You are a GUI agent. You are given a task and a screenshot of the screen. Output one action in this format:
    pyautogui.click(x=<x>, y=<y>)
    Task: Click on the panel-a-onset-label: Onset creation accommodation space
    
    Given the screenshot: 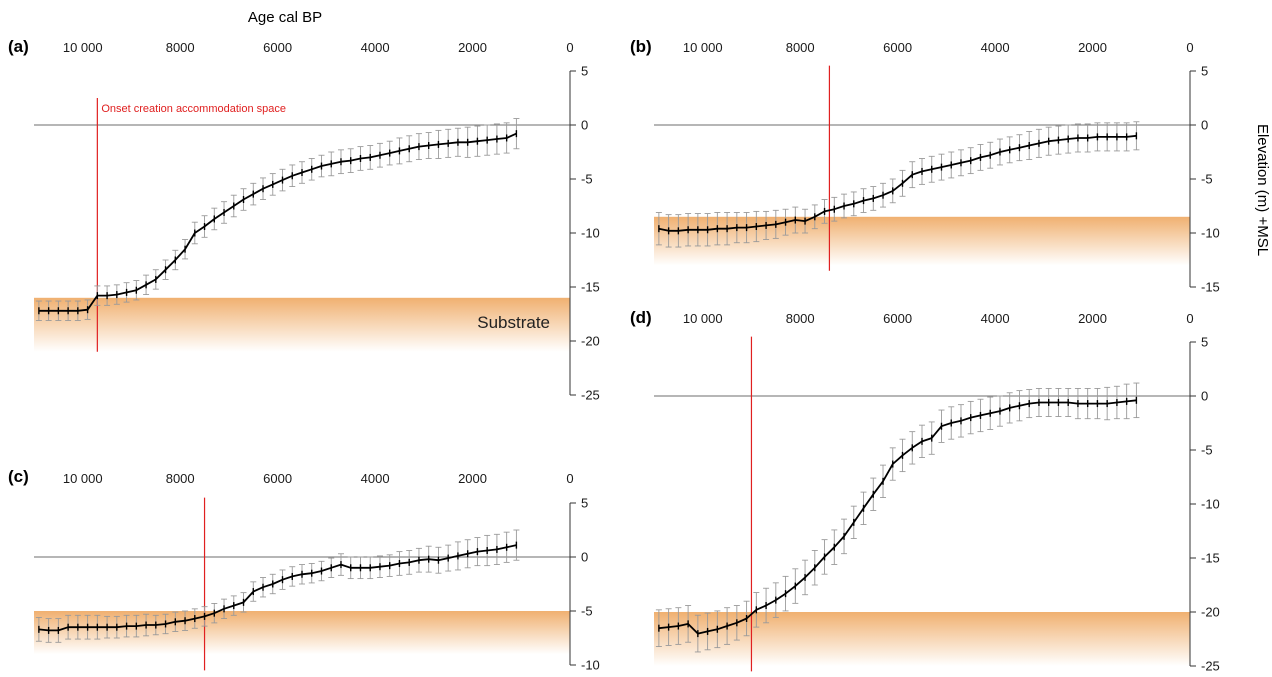 What is the action you would take?
    pyautogui.click(x=193, y=109)
    